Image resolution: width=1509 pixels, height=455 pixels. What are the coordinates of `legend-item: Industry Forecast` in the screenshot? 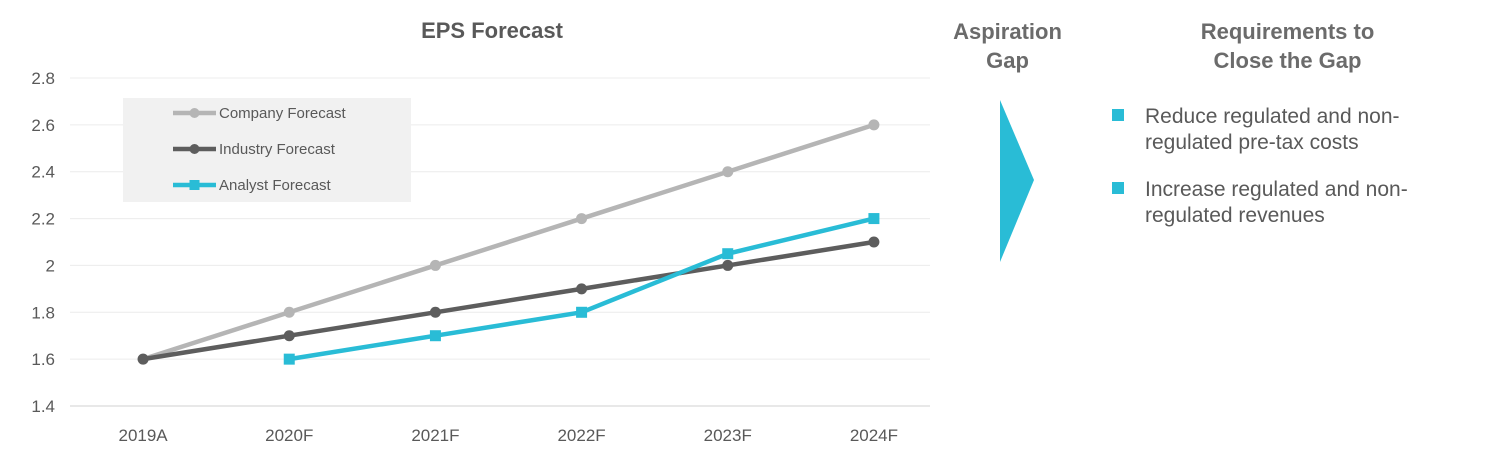 It's located at (254, 149).